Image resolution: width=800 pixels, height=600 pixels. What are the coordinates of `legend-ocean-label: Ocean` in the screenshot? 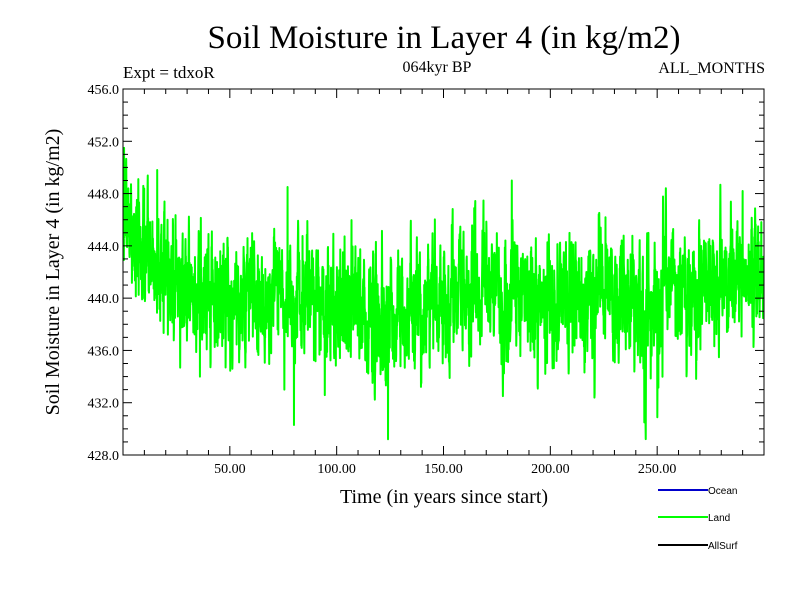 It's located at (722, 491).